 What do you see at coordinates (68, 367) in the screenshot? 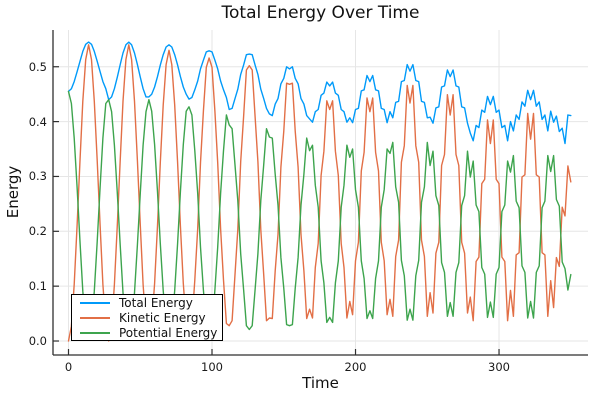
I see `x-tick-label: 0` at bounding box center [68, 367].